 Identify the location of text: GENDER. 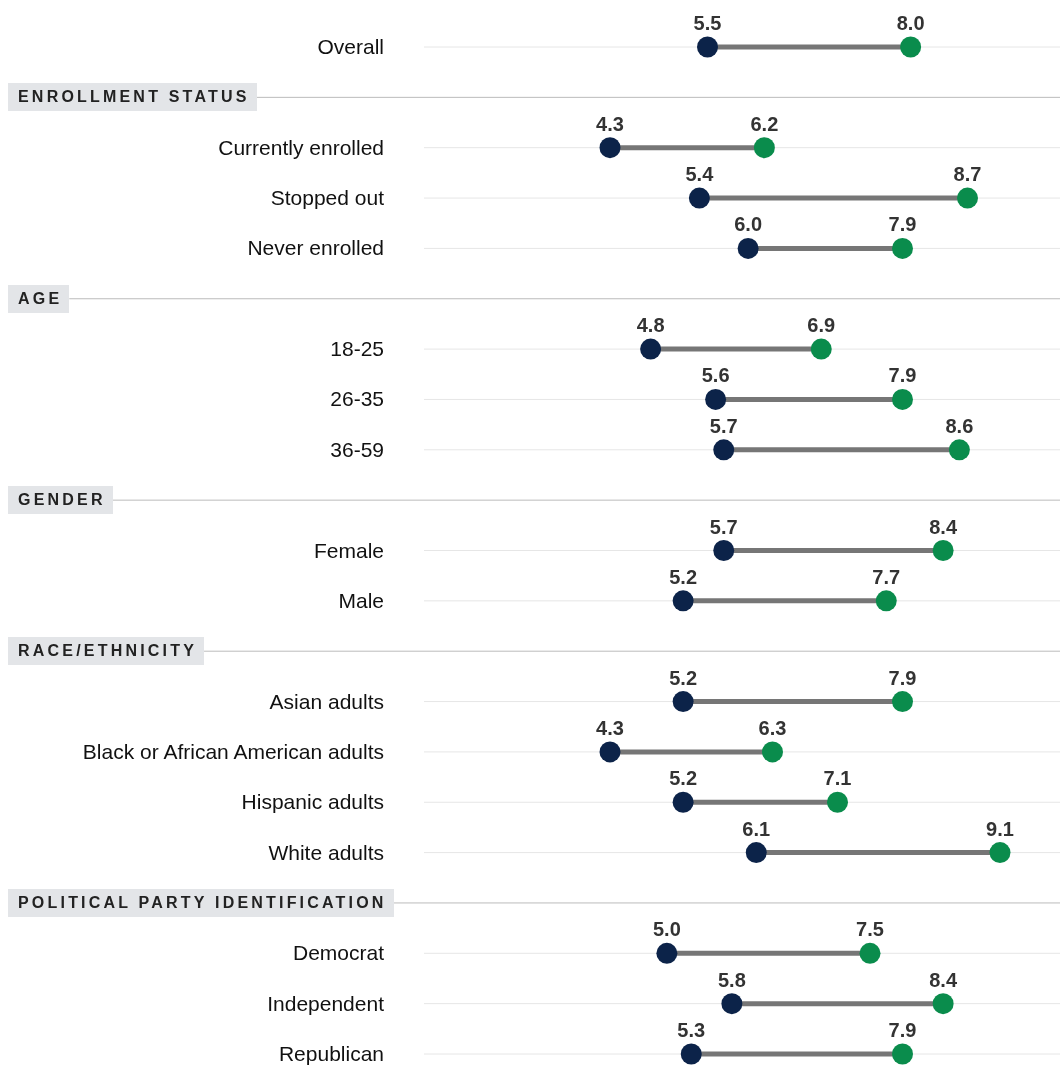
(60, 500).